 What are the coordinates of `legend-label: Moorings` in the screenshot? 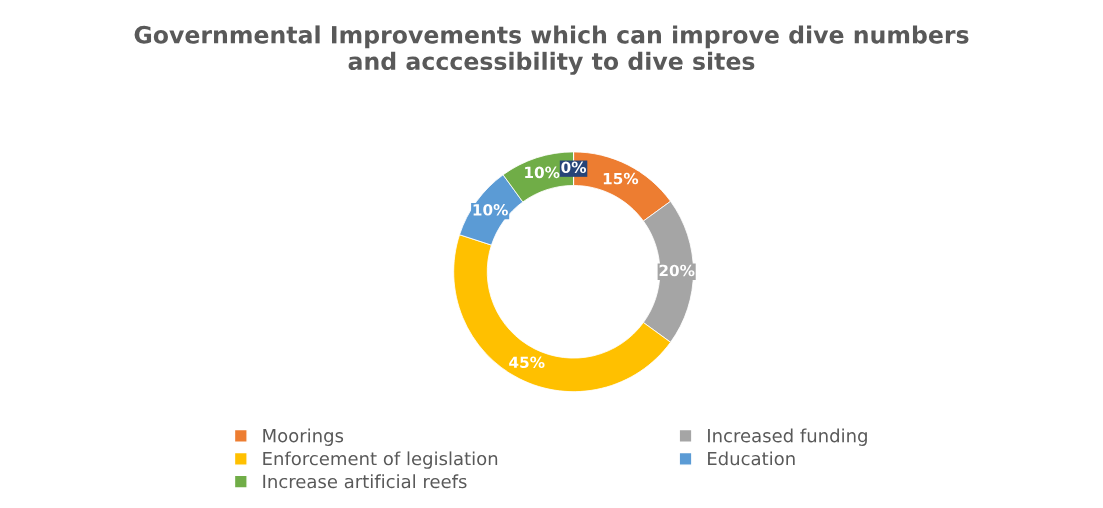 It's located at (303, 437).